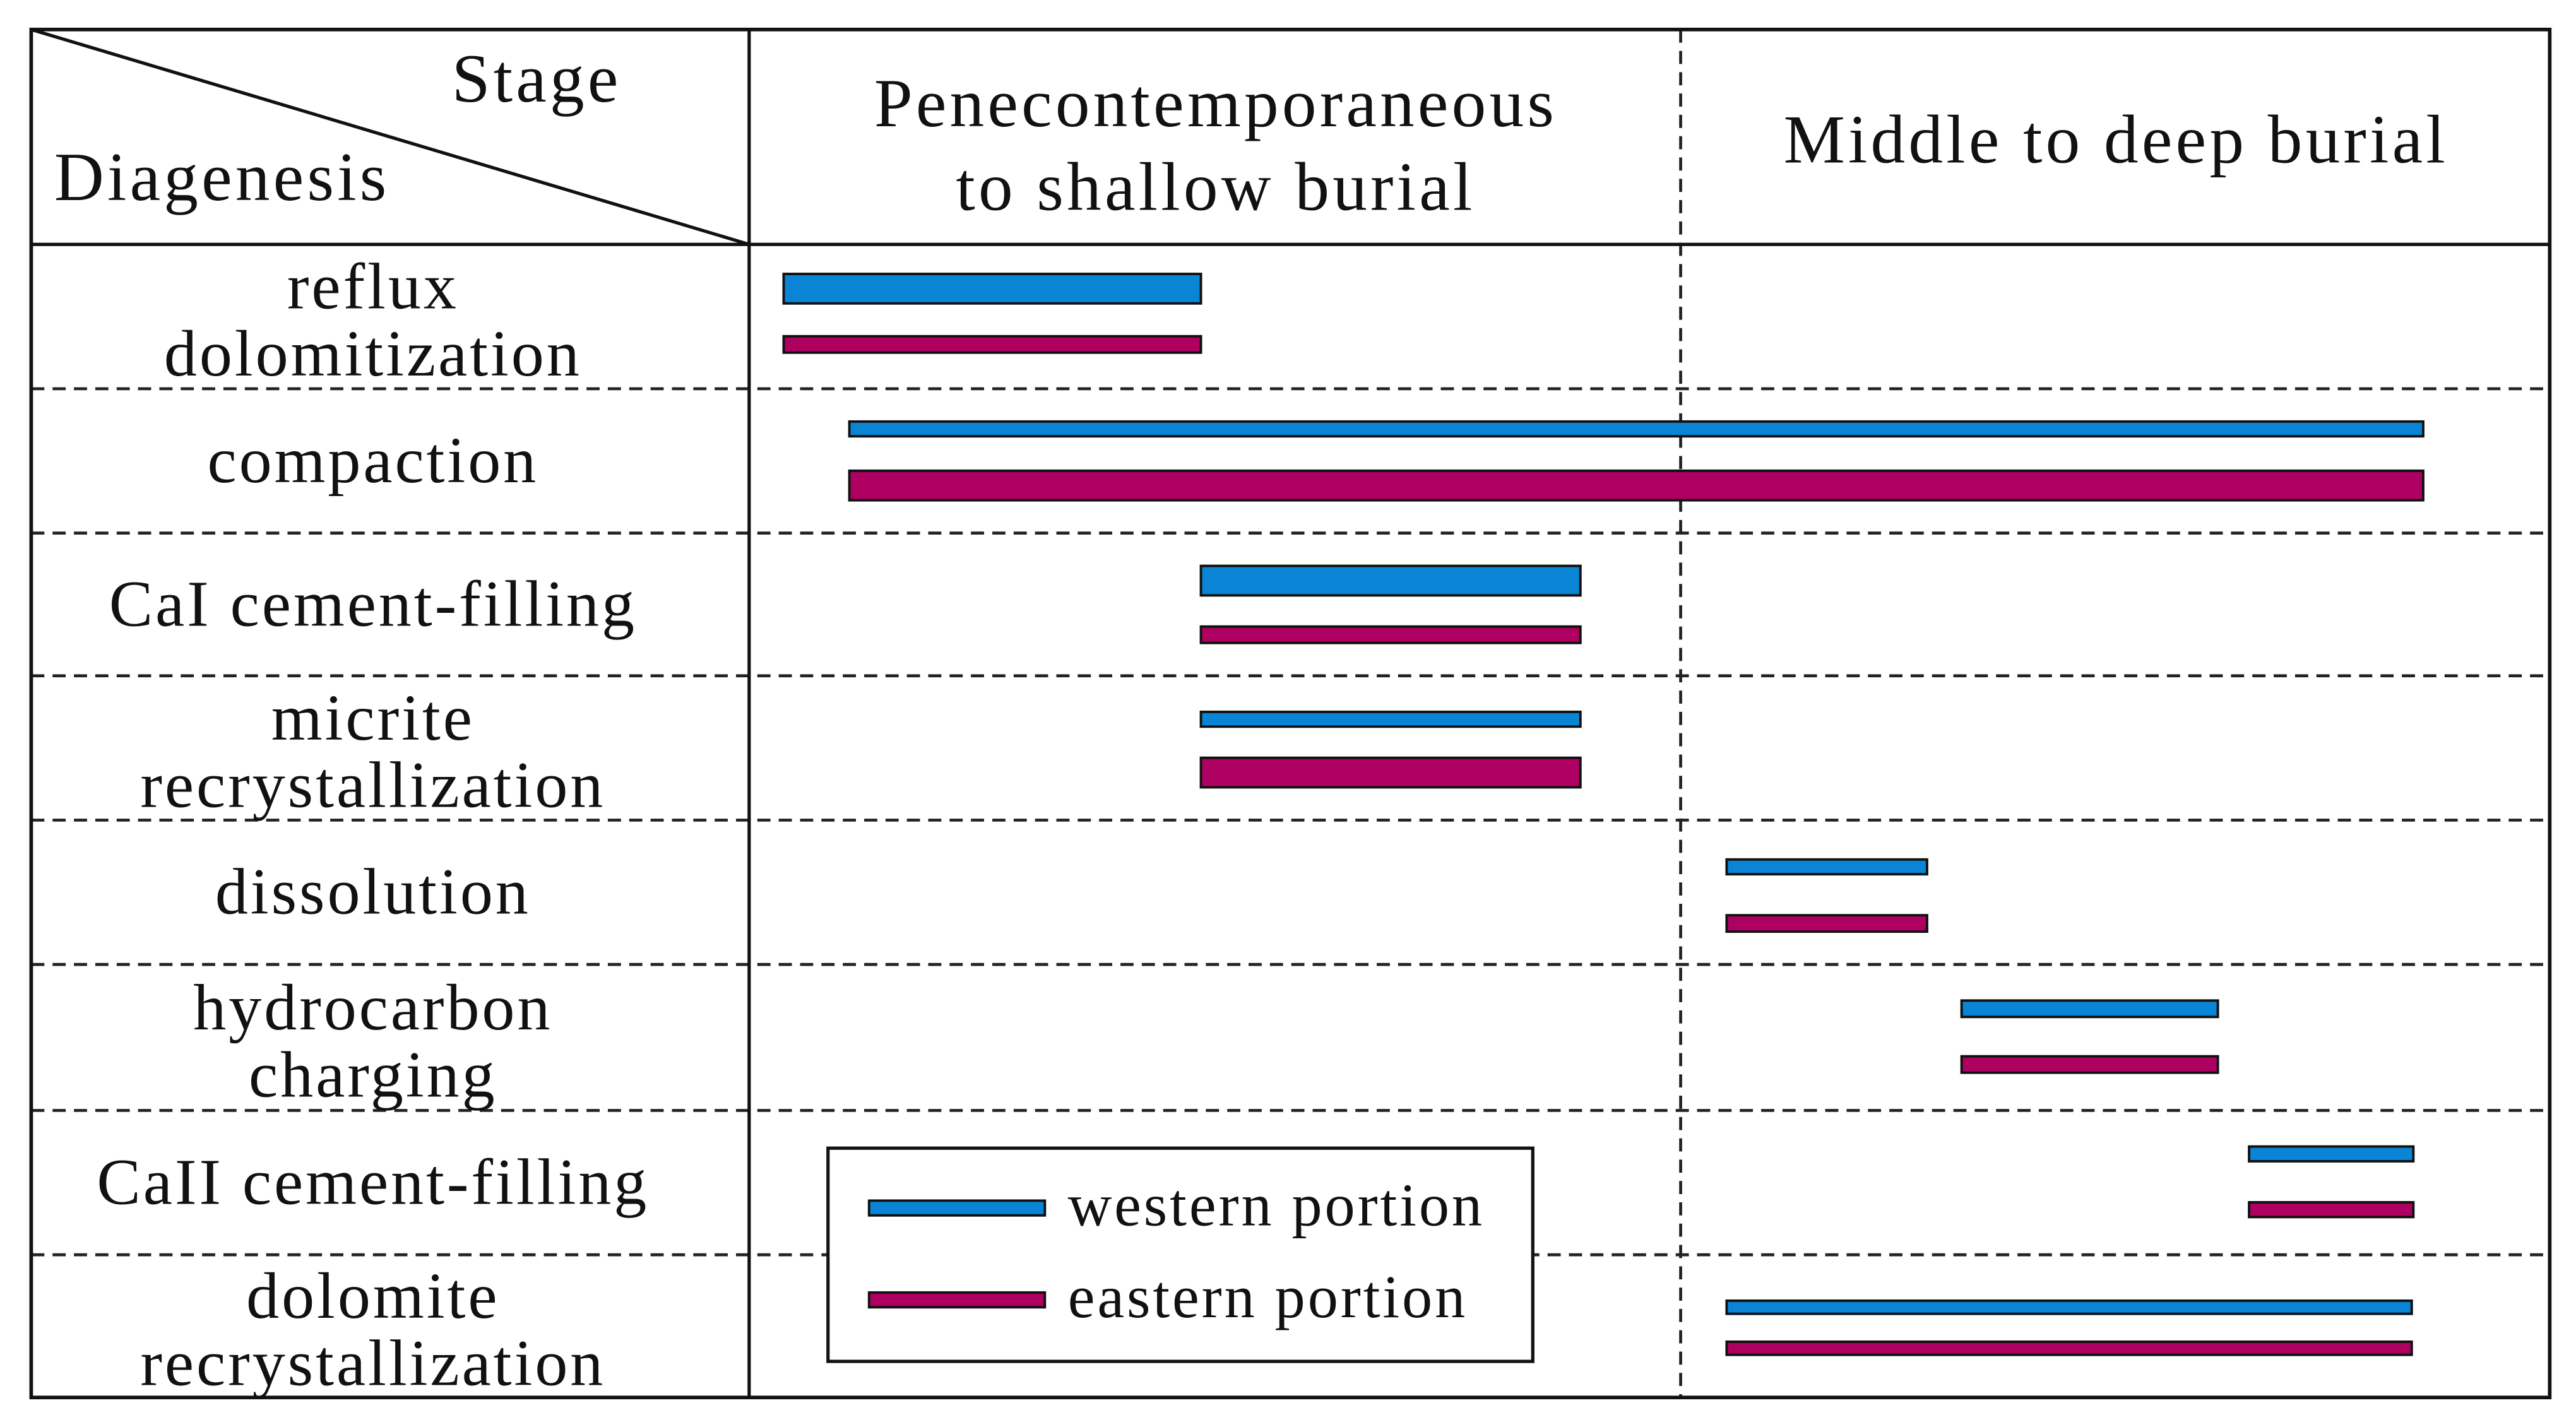 This screenshot has height=1427, width=2576. I want to click on corner-diagonal, so click(390, 137).